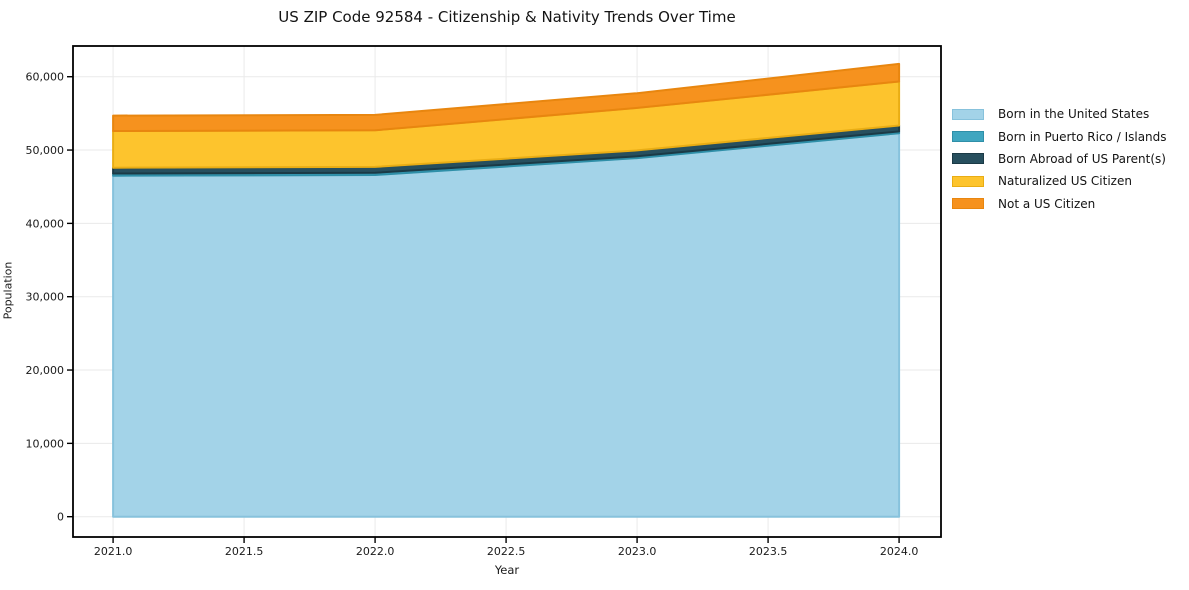  Describe the element at coordinates (506, 551) in the screenshot. I see `x-tick-label: 2022.5` at that location.